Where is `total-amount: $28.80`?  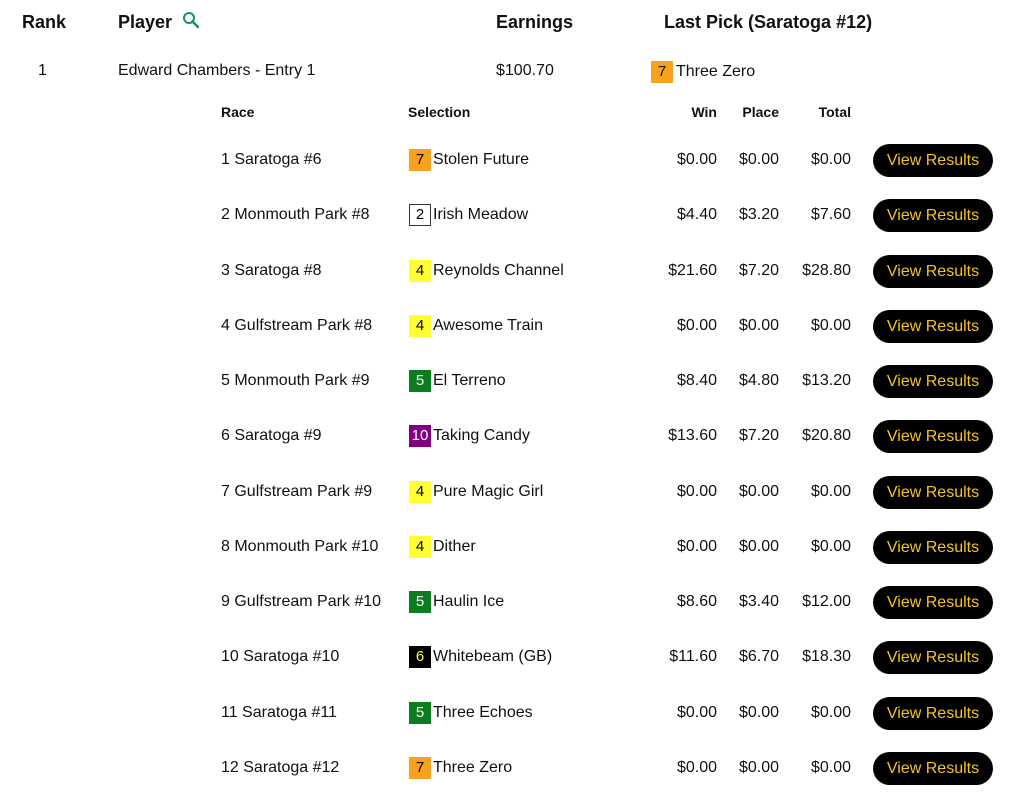
total-amount: $28.80 is located at coordinates (826, 270).